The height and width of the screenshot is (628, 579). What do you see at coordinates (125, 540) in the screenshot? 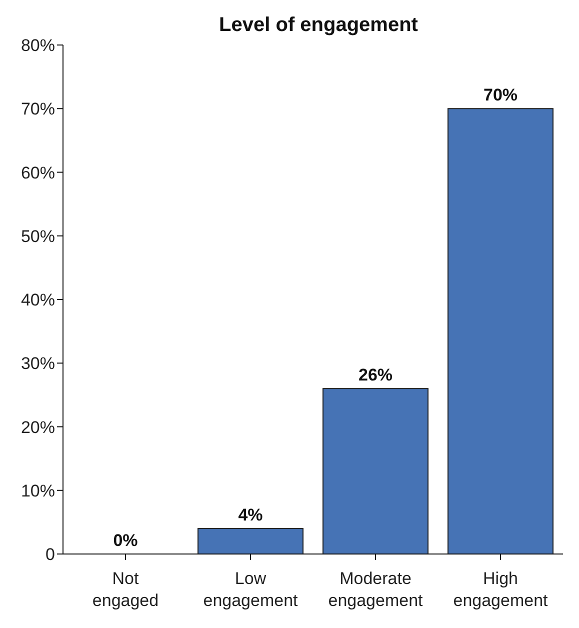
I see `data-label: 0%` at bounding box center [125, 540].